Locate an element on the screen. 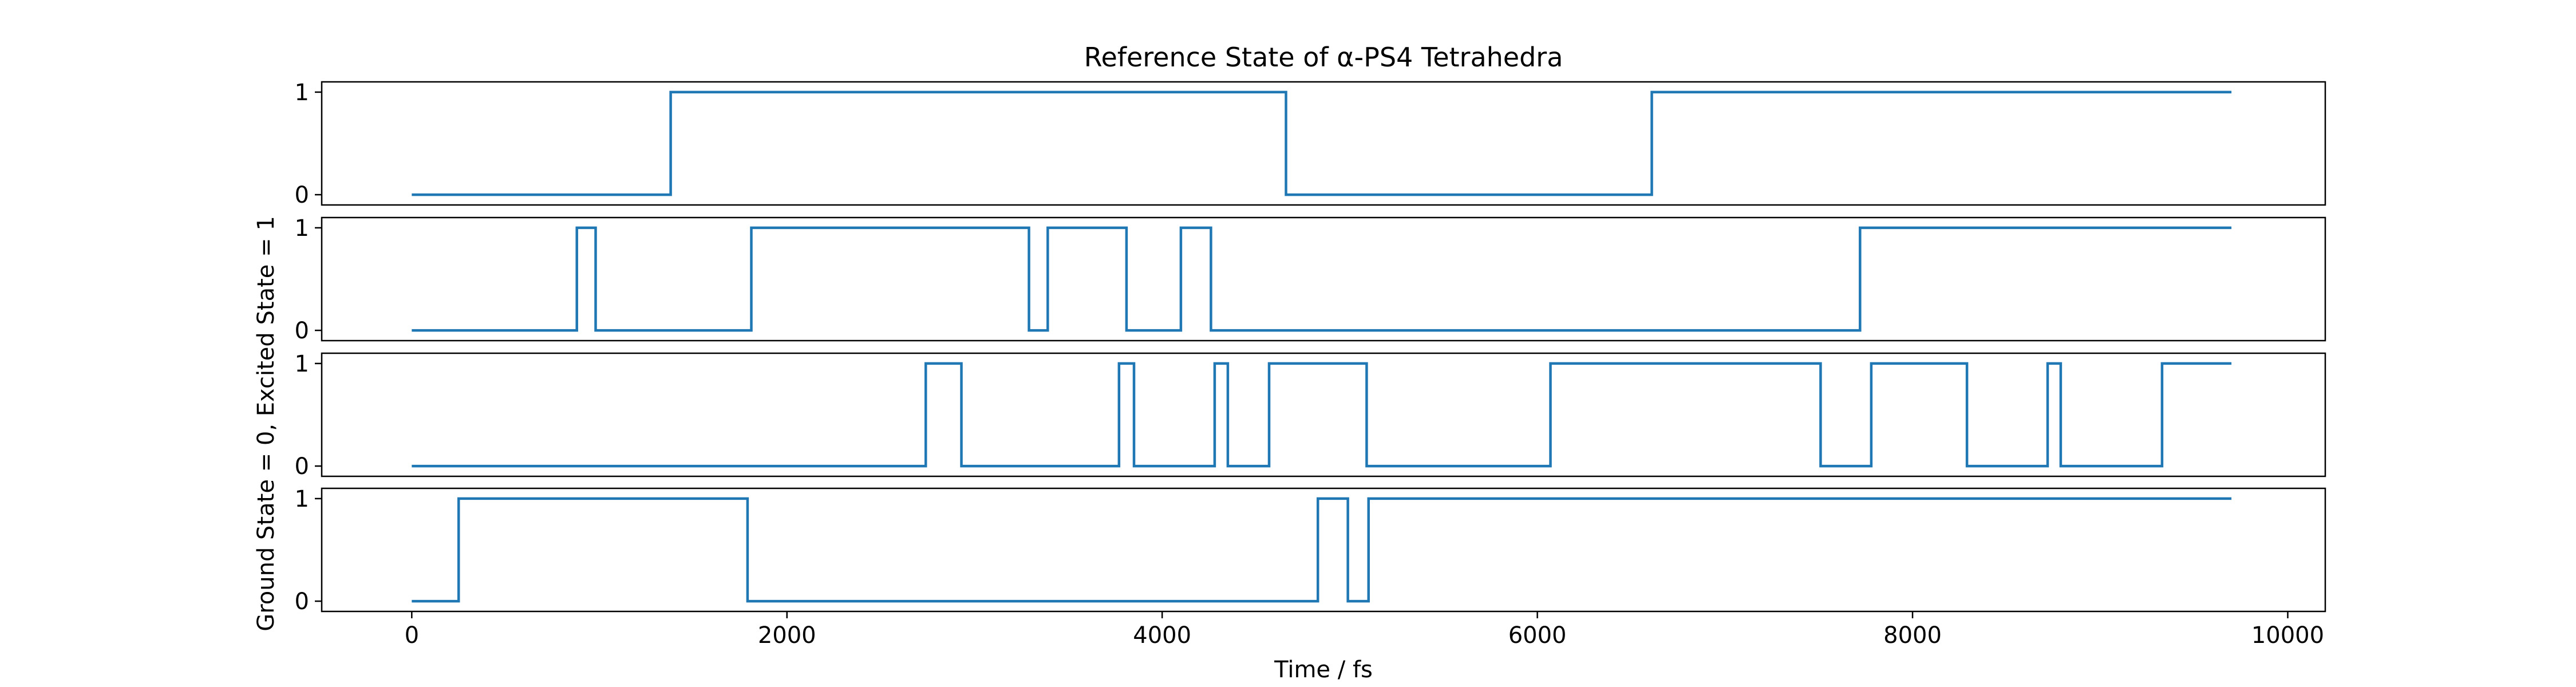 Image resolution: width=2576 pixels, height=687 pixels. subplot-2: 01 is located at coordinates (1310, 279).